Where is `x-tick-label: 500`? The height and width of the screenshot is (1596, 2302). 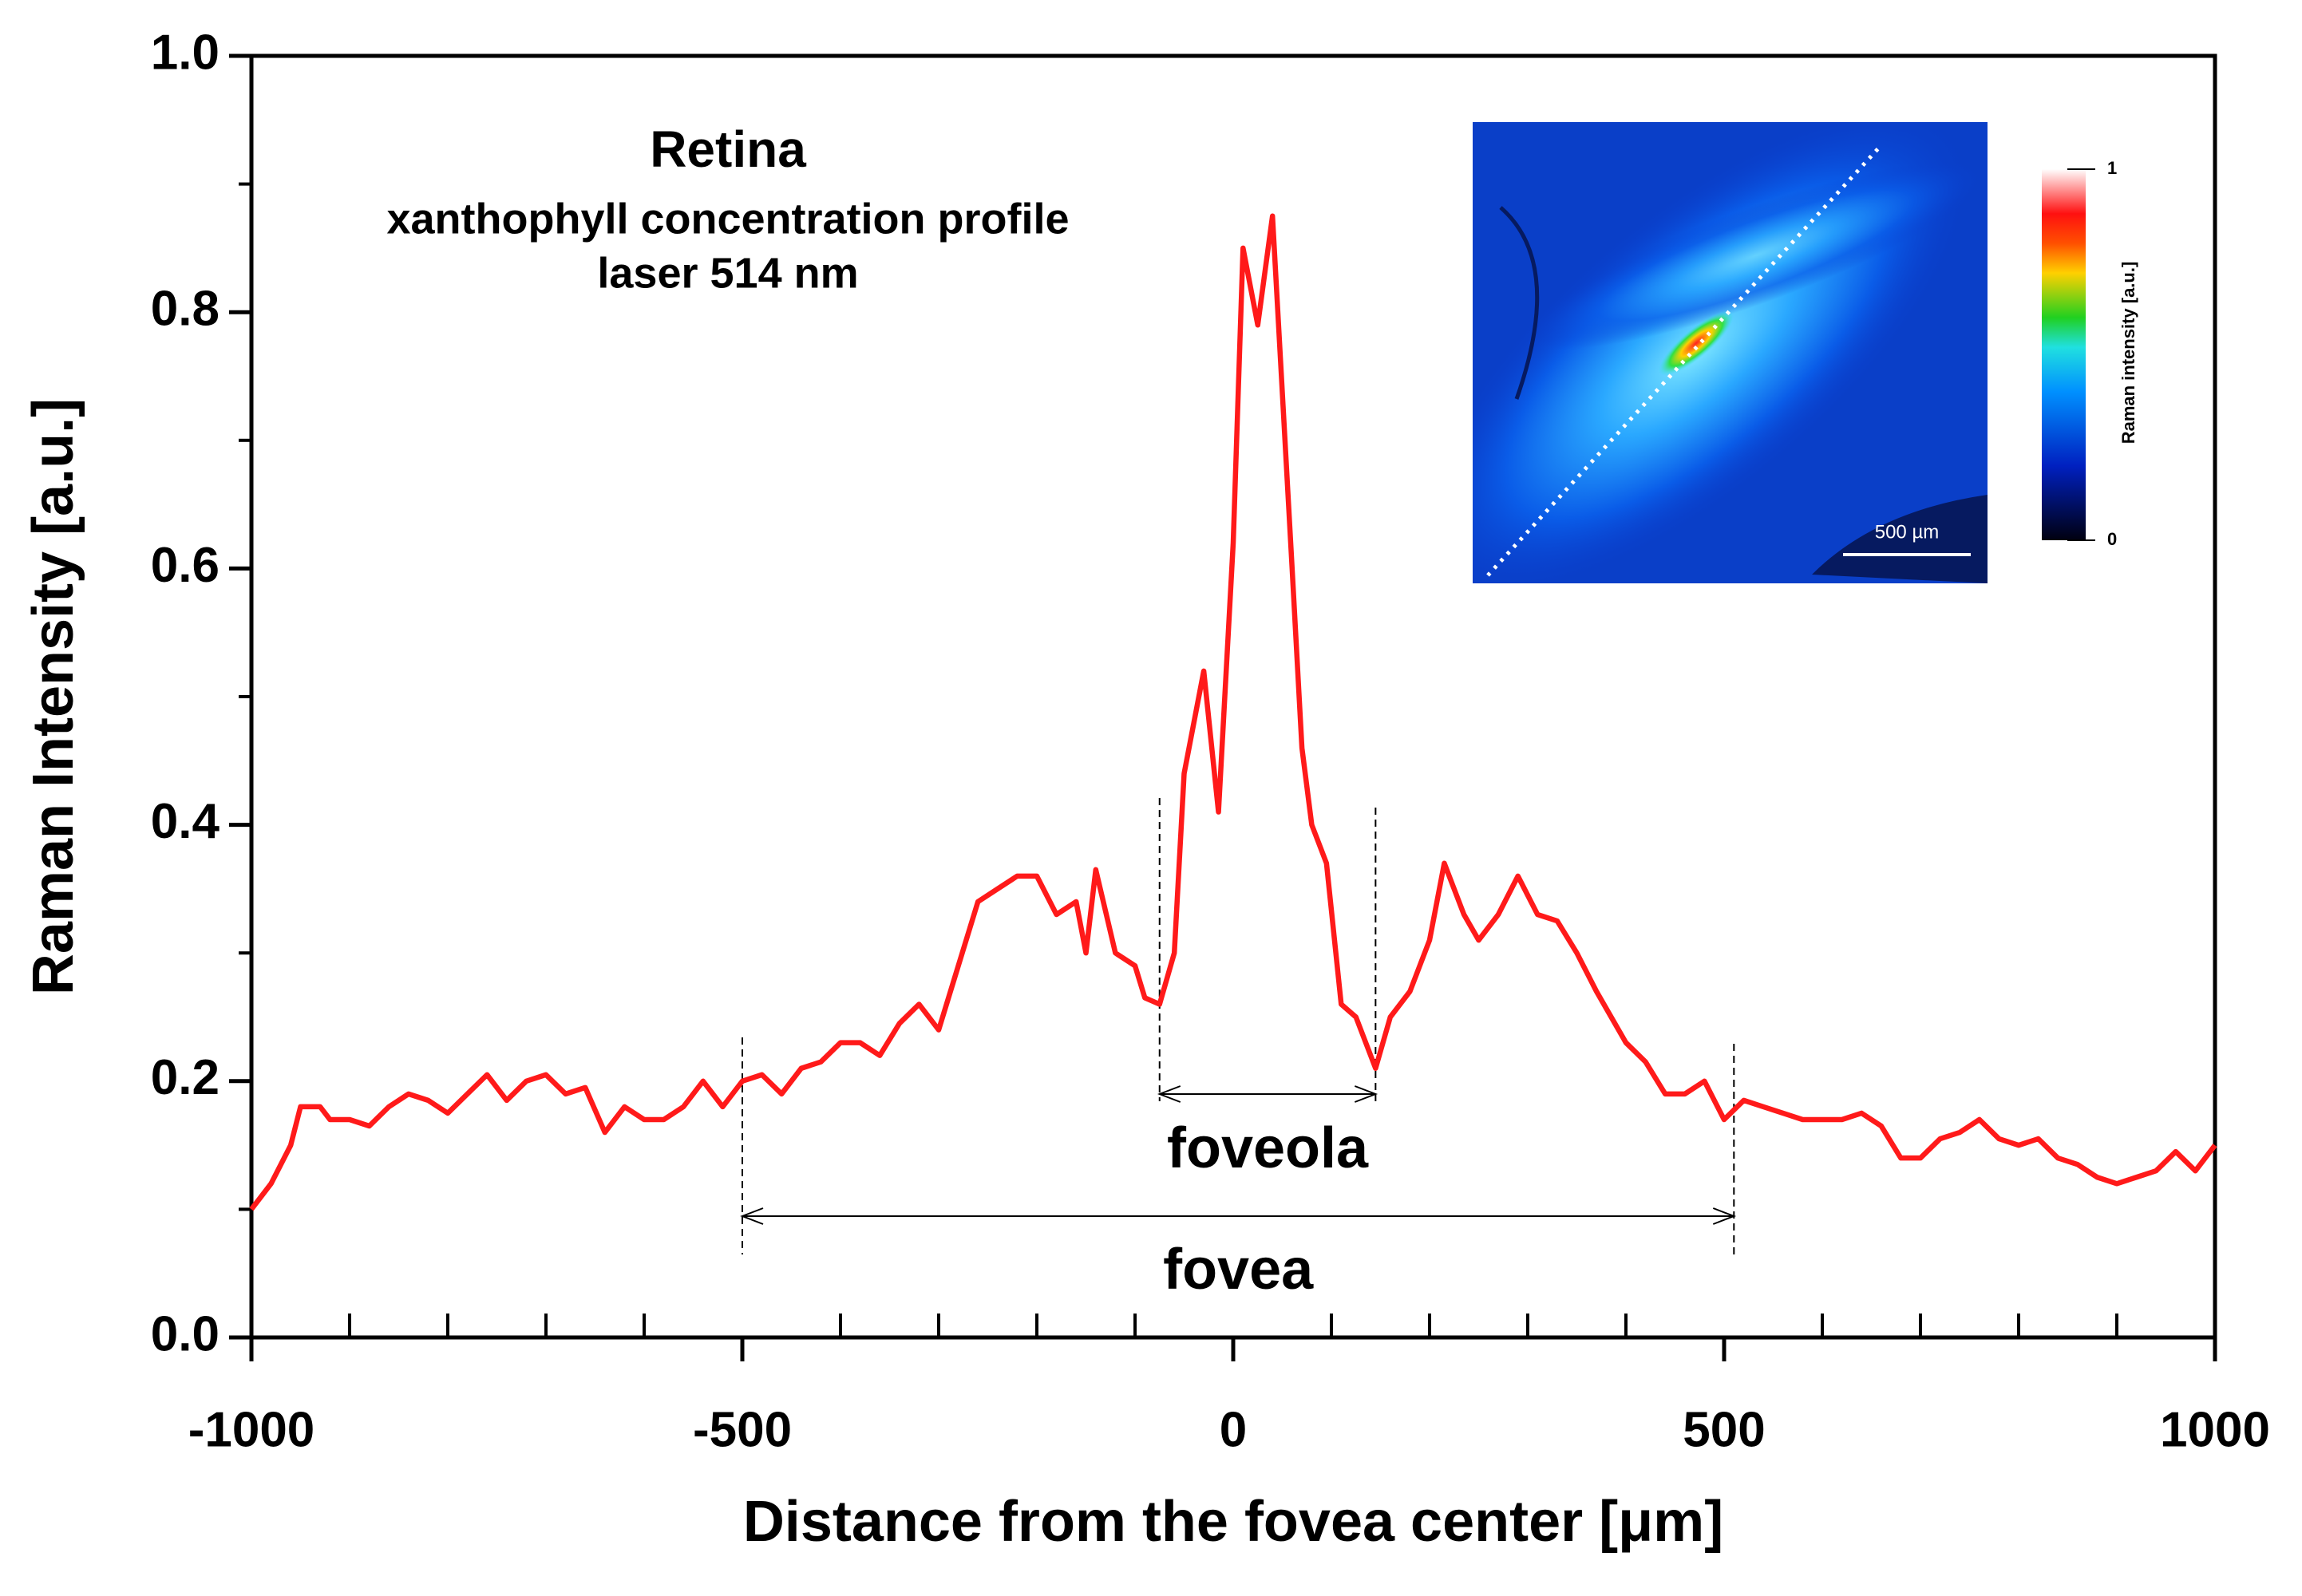
x-tick-label: 500 is located at coordinates (1724, 1429).